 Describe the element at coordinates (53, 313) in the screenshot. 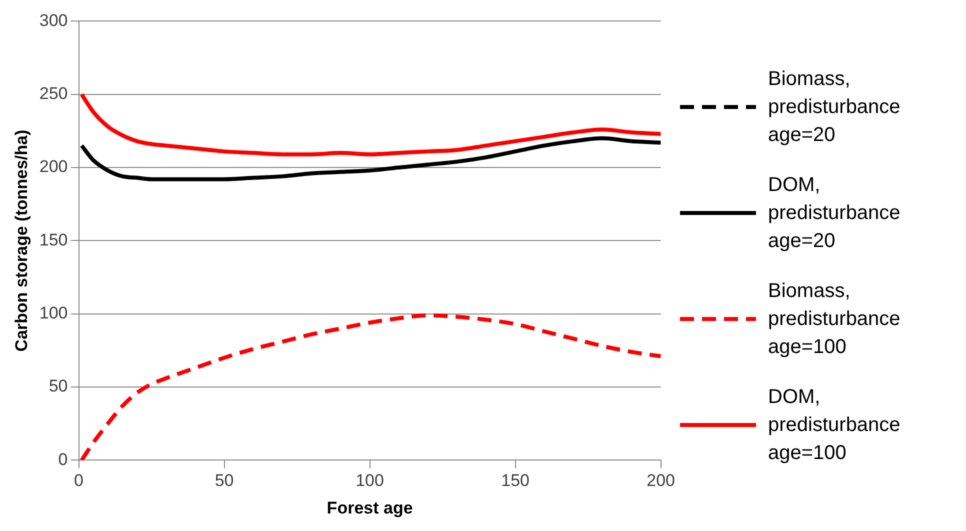

I see `y-tick-label: 100` at that location.